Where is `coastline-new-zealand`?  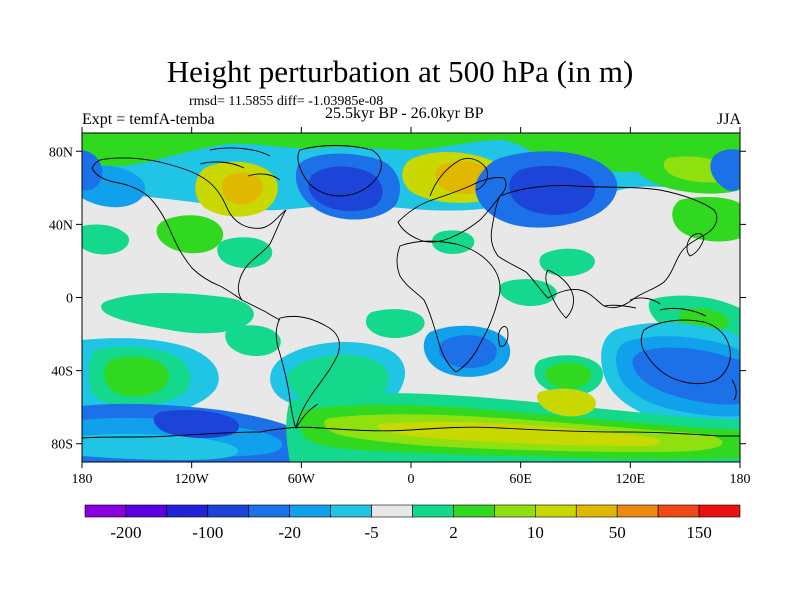
coastline-new-zealand is located at coordinates (735, 386).